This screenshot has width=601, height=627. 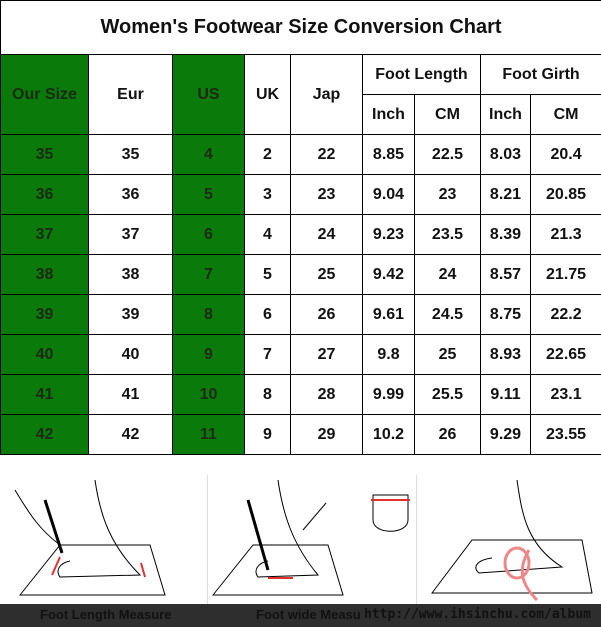 I want to click on cell-length-inch: 9.8, so click(x=388, y=354).